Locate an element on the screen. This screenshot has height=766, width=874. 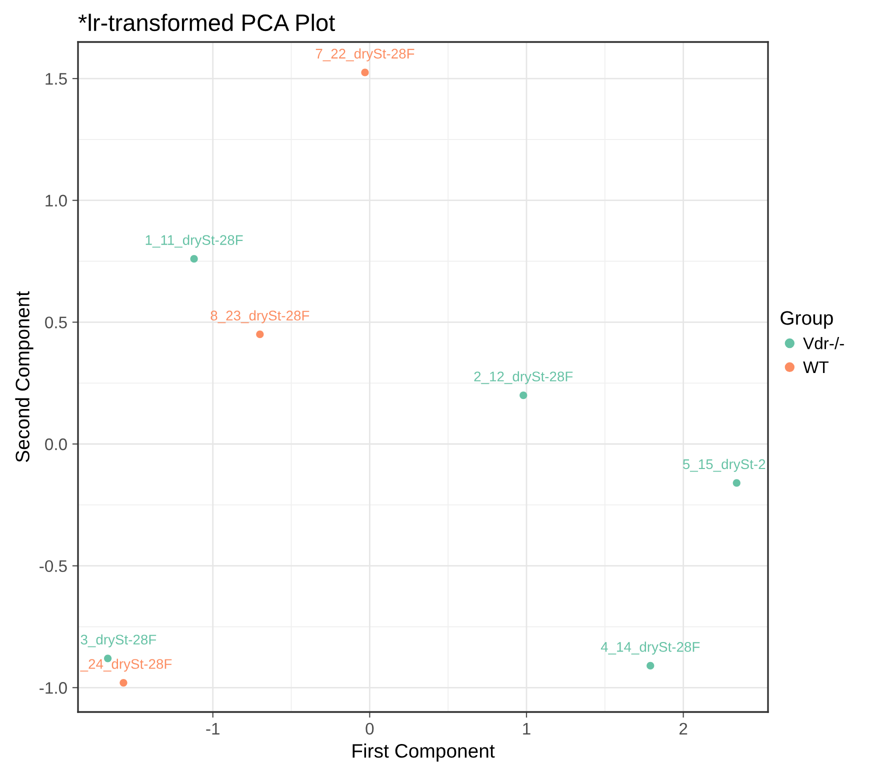
y-axis-title: Second Component is located at coordinates (24, 376).